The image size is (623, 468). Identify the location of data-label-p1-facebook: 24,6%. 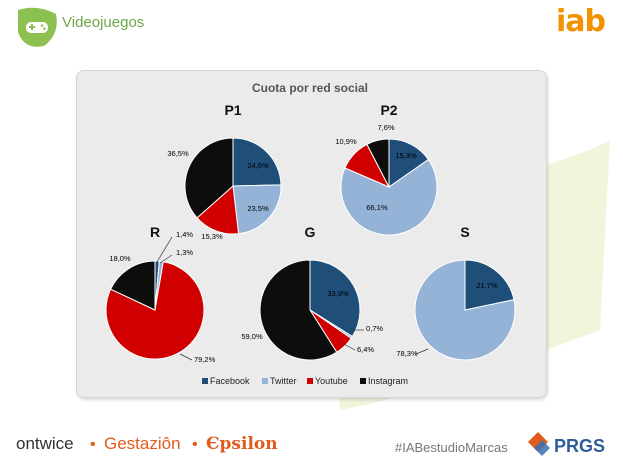
(258, 165).